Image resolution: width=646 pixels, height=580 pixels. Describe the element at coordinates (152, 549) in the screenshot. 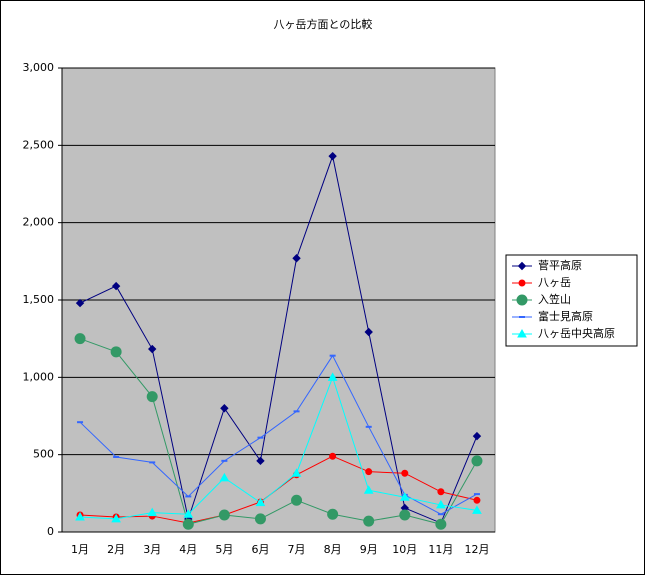

I see `x-tick-label: 3月` at that location.